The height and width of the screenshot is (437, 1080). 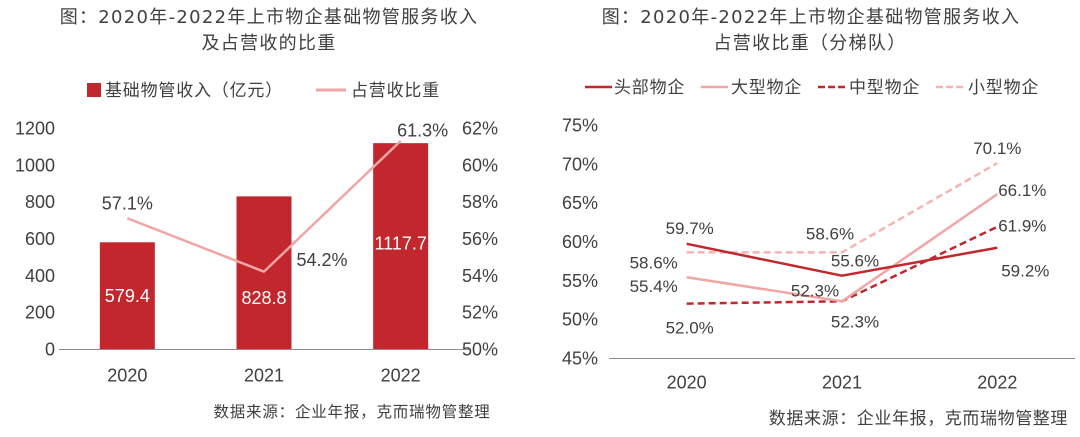 What do you see at coordinates (580, 203) in the screenshot?
I see `y-tick-label: 65%` at bounding box center [580, 203].